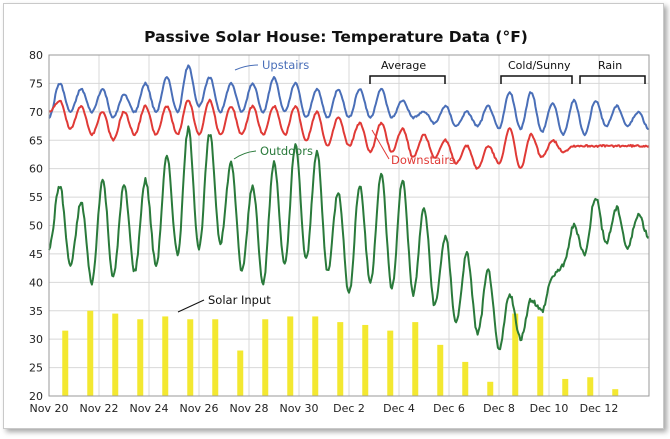 Image resolution: width=670 pixels, height=439 pixels. What do you see at coordinates (99, 408) in the screenshot?
I see `x-tick-label: Nov 22` at bounding box center [99, 408].